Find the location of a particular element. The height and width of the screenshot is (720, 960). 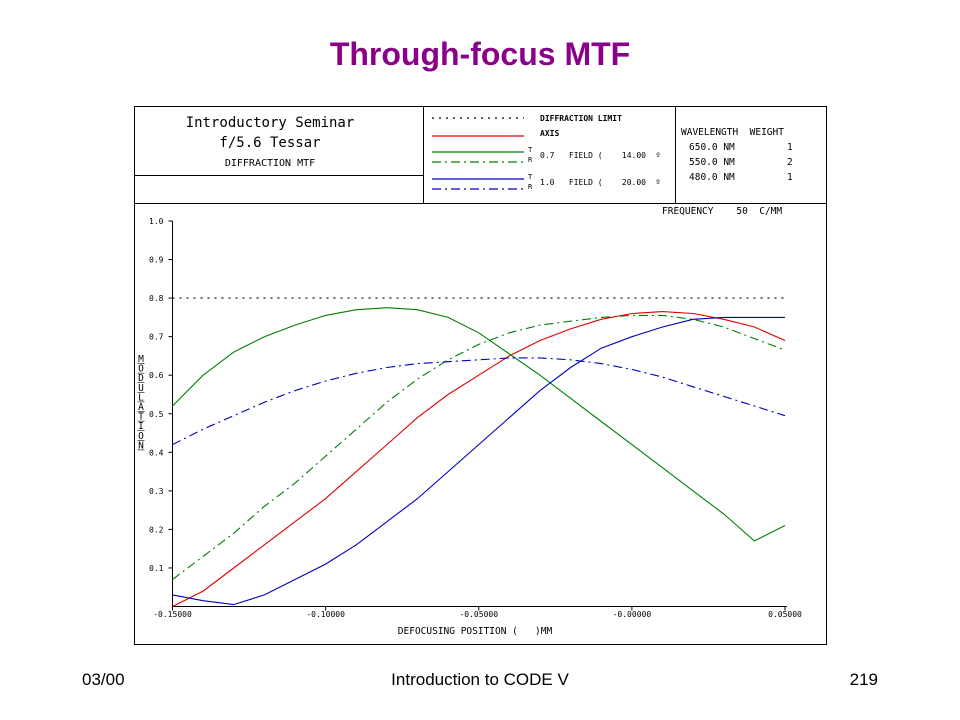

y-tick-label: 0.6 is located at coordinates (156, 375).